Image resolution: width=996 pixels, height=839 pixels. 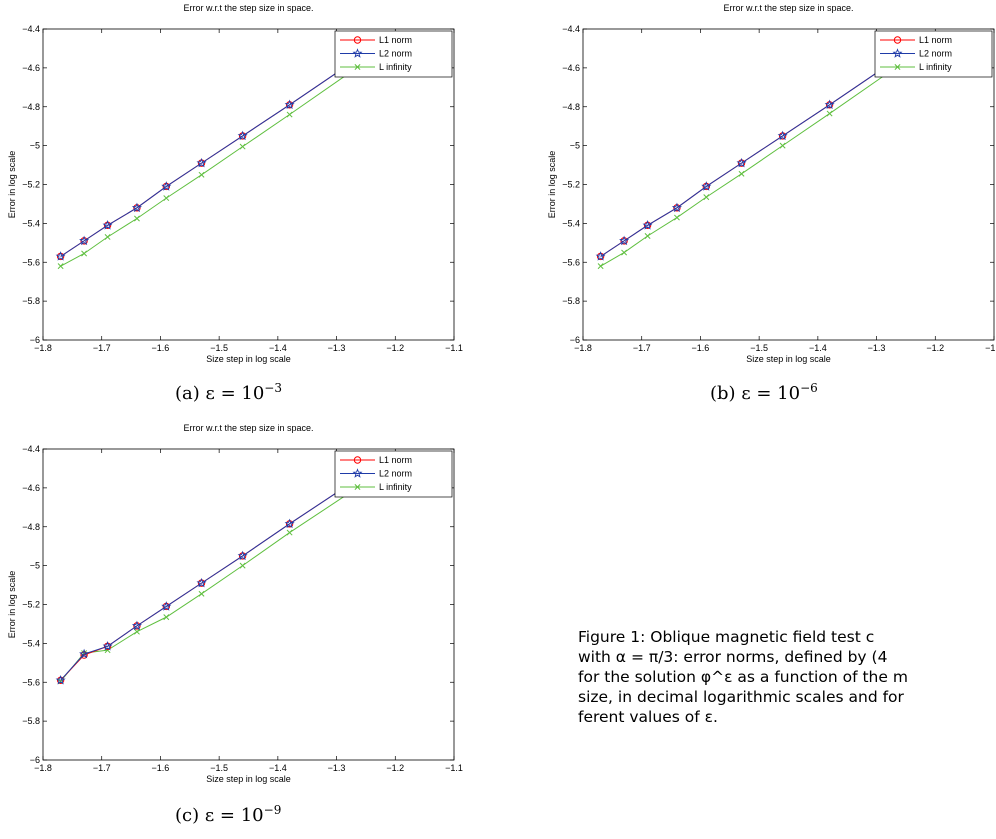 I want to click on figure-caption-line-2: with α = π/3: error norms, defined by (4, so click(x=733, y=657).